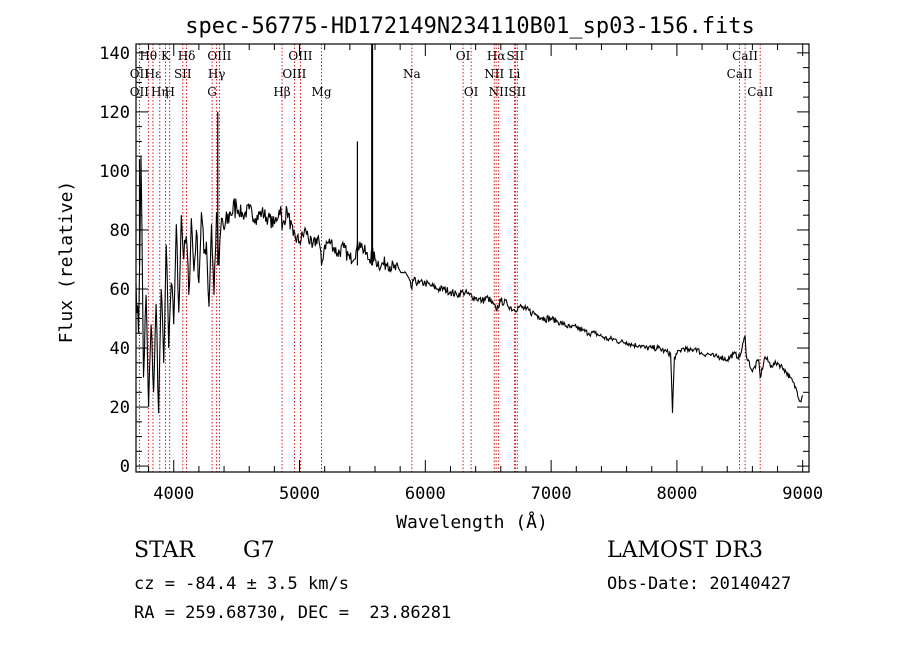 The width and height of the screenshot is (900, 649). Describe the element at coordinates (516, 56) in the screenshot. I see `line-label-22: SII` at that location.